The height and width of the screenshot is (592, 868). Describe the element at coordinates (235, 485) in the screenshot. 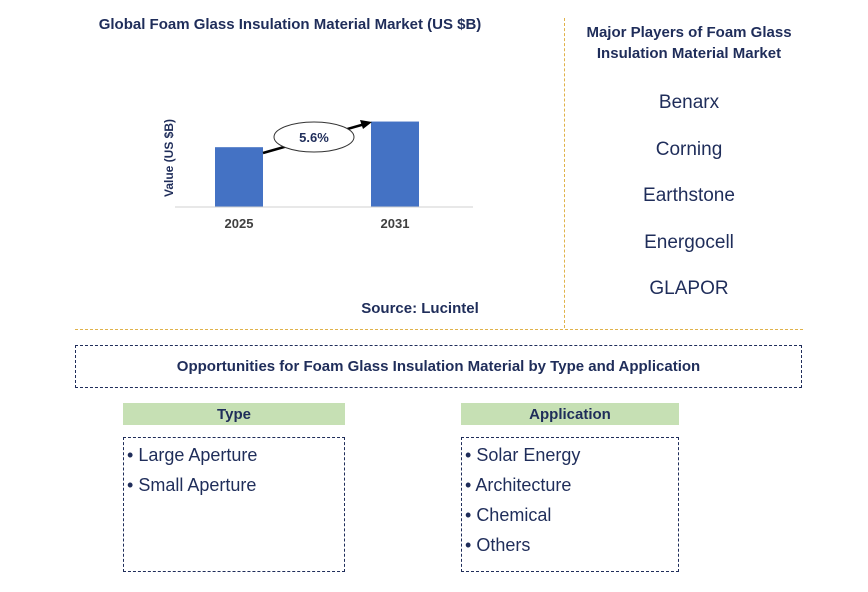

I see `type-item: Small Aperture` at that location.